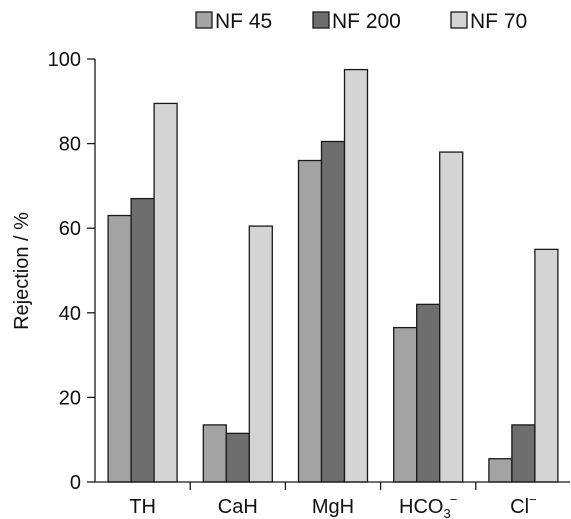 Image resolution: width=571 pixels, height=519 pixels. What do you see at coordinates (333, 311) in the screenshot?
I see `bar-nf-200-mgh` at bounding box center [333, 311].